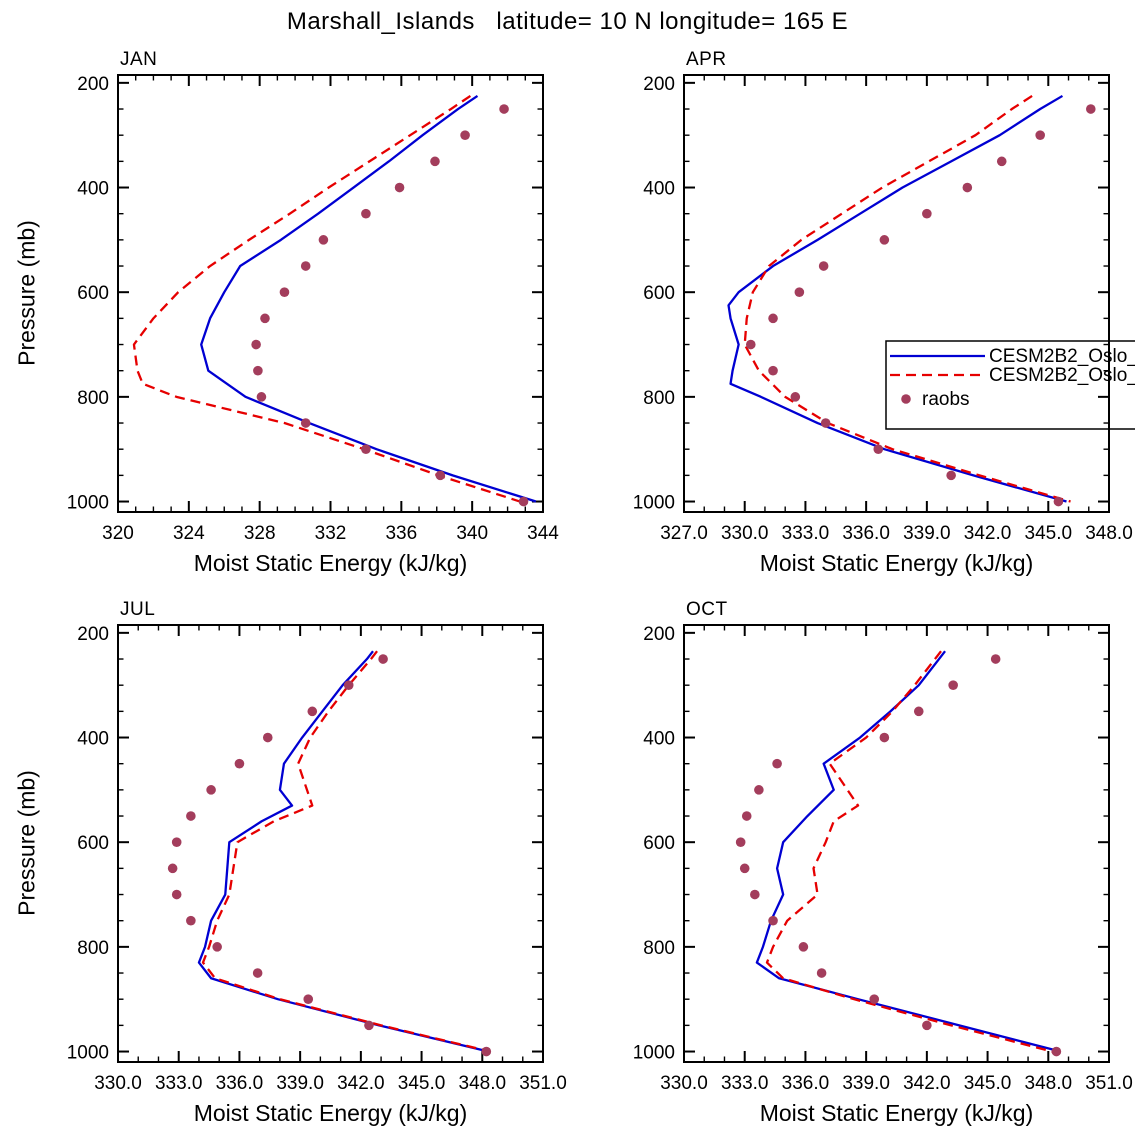  I want to click on series-line-dashed, so click(326, 298).